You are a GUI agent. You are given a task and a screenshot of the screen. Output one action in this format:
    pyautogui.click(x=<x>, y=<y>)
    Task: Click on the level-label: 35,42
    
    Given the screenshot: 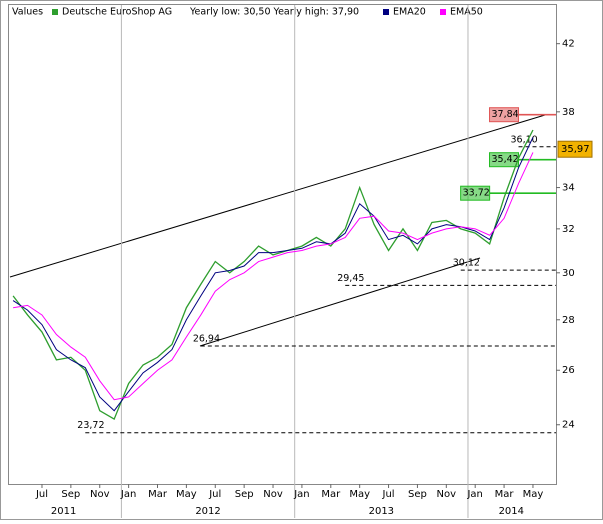 What is the action you would take?
    pyautogui.click(x=505, y=159)
    